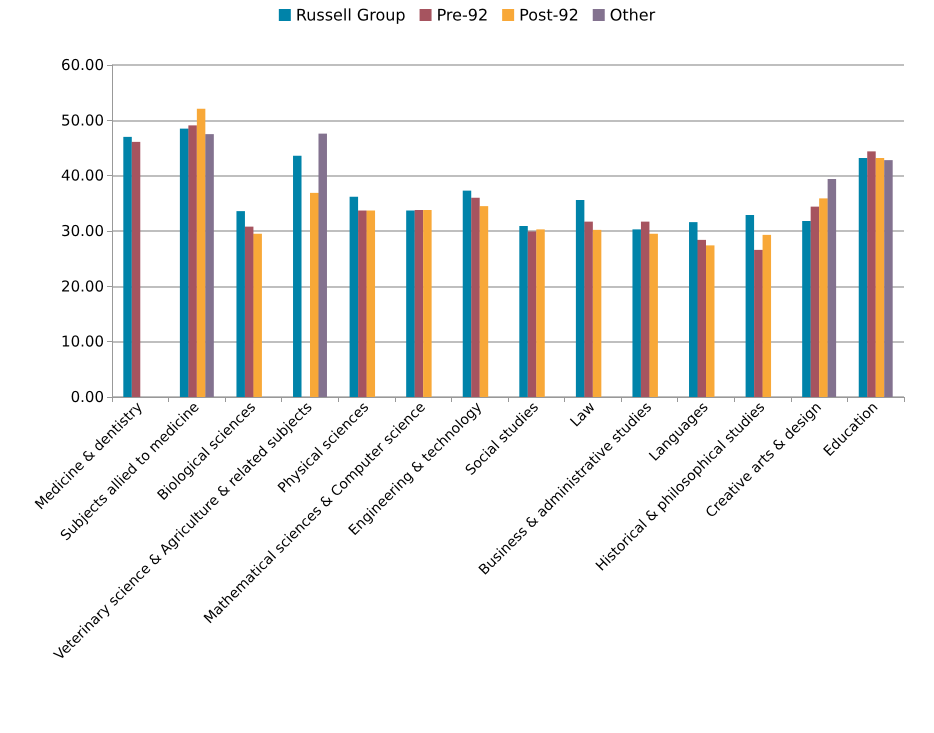 This screenshot has height=733, width=934. Describe the element at coordinates (82, 286) in the screenshot. I see `y-tick-label: 20.00` at that location.